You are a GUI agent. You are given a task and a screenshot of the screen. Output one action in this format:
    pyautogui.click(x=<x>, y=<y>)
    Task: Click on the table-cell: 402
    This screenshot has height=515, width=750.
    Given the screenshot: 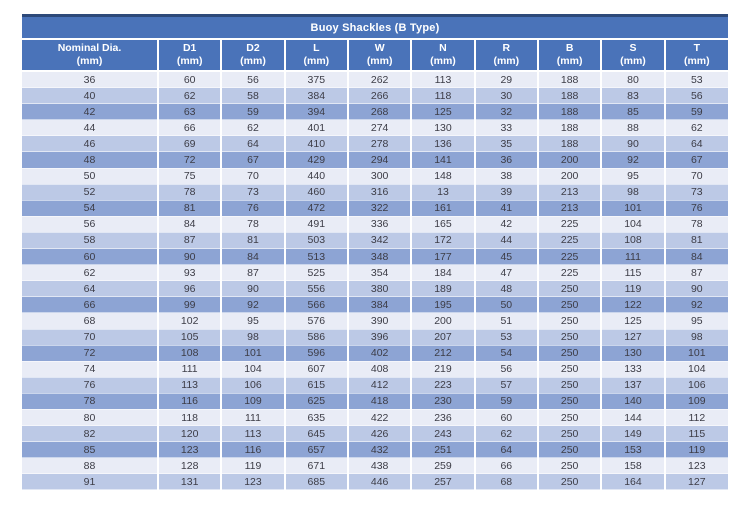 What is the action you would take?
    pyautogui.click(x=379, y=353)
    